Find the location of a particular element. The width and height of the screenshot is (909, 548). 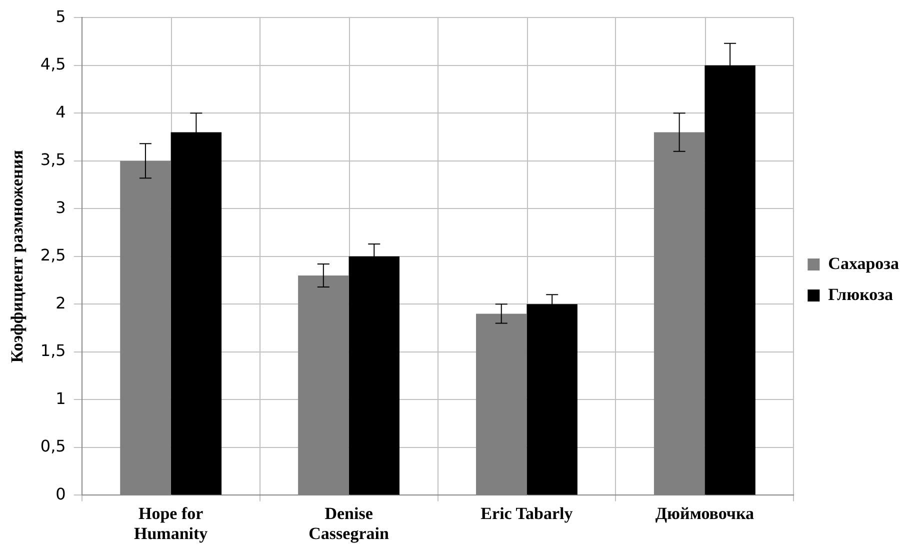

y-tick-label: 4,5 is located at coordinates (53, 64).